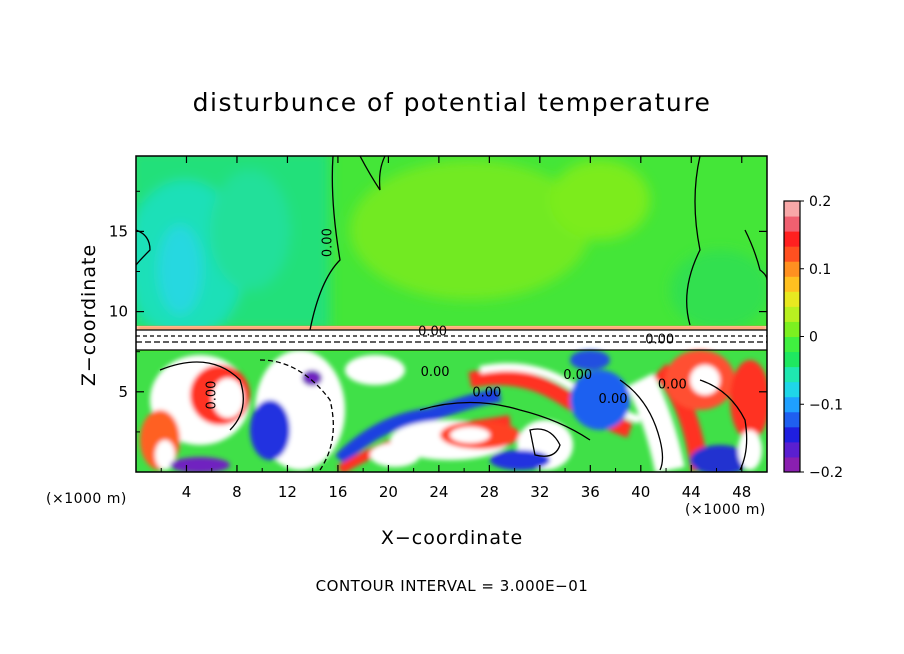  I want to click on x-tick-label: 12, so click(287, 492).